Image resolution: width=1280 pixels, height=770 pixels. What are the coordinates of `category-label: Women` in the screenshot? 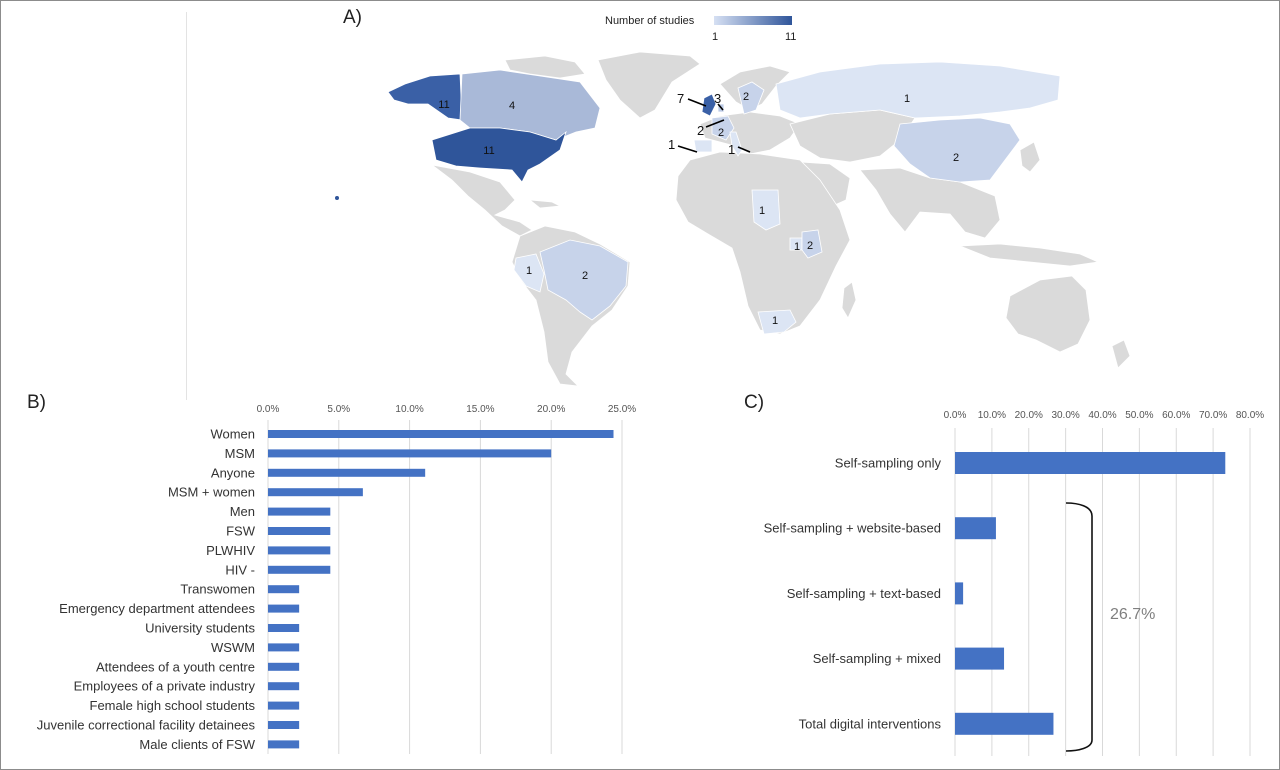 It's located at (232, 434).